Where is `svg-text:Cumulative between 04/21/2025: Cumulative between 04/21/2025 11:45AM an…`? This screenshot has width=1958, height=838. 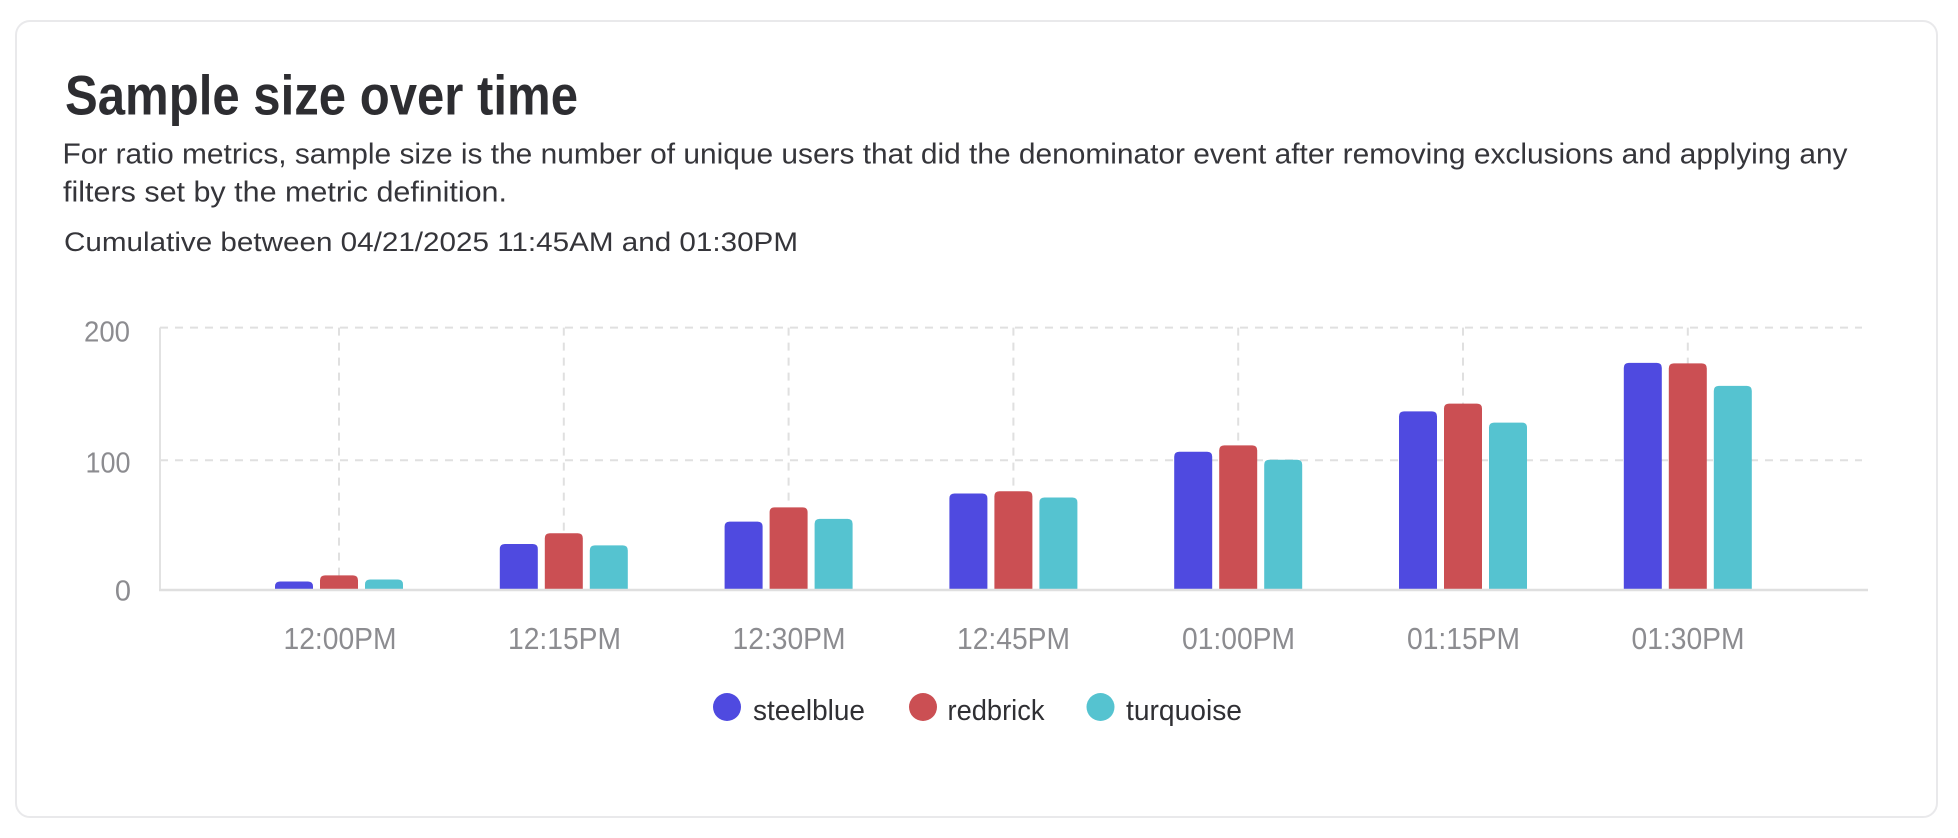 svg-text:Cumulative between 04/21/2025: Cumulative between 04/21/2025 11:45AM an… is located at coordinates (431, 242).